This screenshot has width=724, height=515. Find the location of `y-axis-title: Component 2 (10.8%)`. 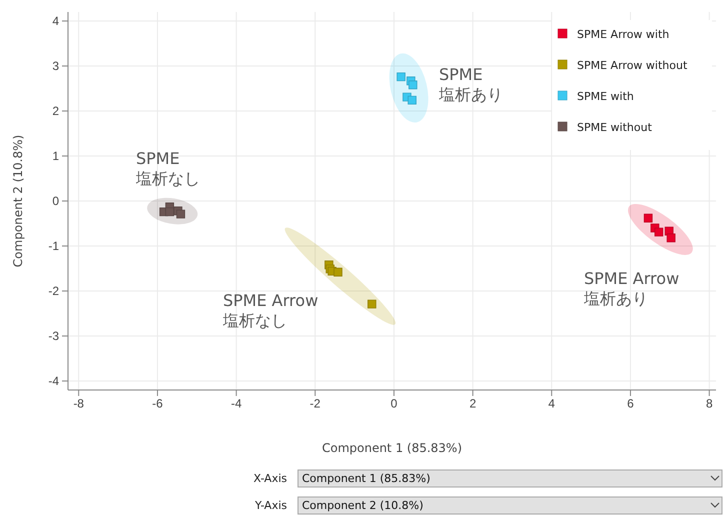

y-axis-title: Component 2 (10.8%) is located at coordinates (18, 201).